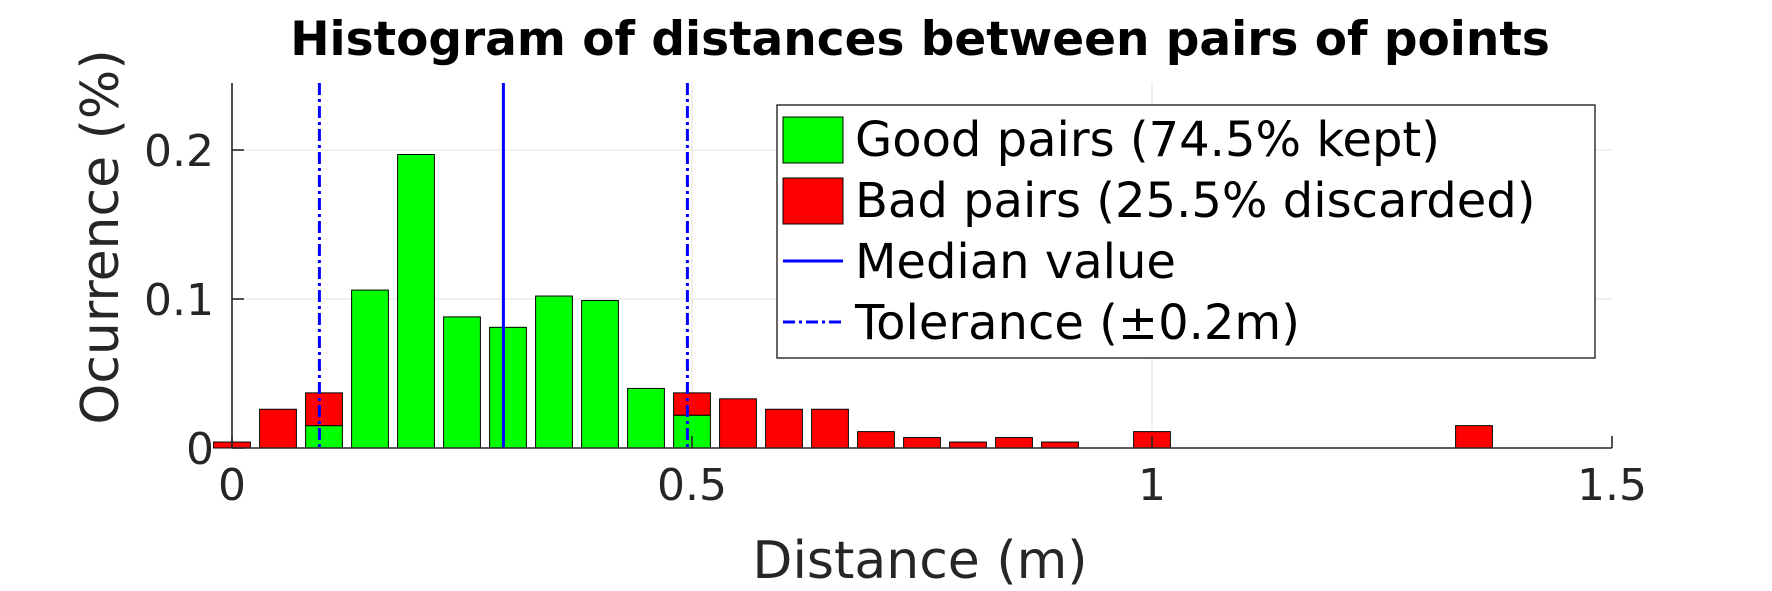 The image size is (1772, 591). Describe the element at coordinates (200, 449) in the screenshot. I see `y-tick-label: 0` at that location.